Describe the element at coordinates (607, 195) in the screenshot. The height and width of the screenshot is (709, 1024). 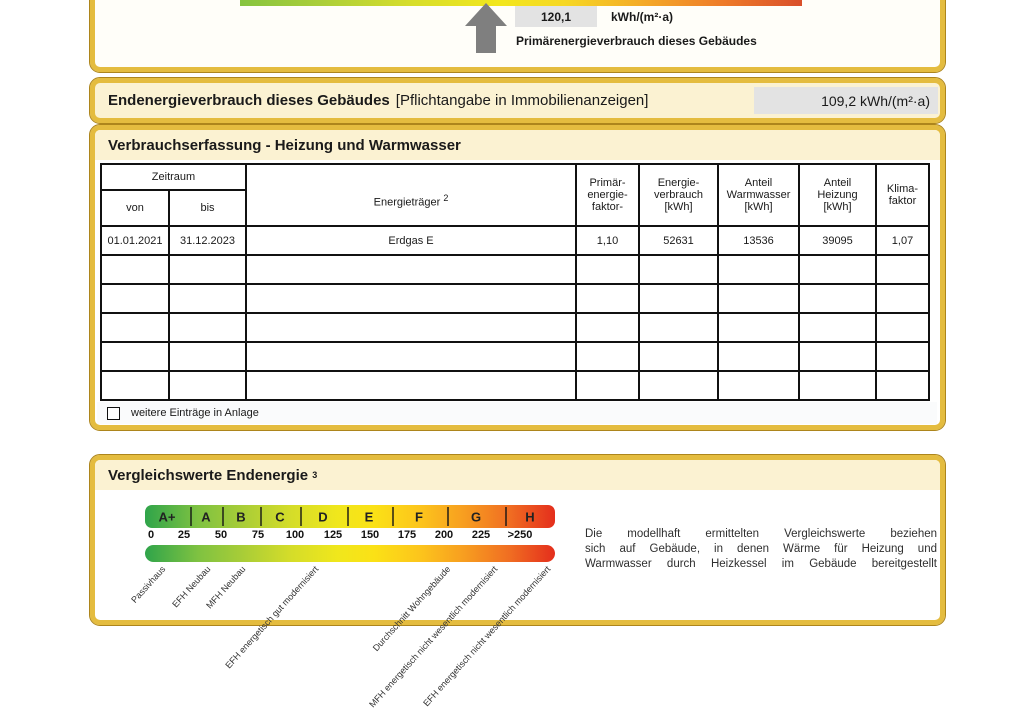
I see `col-header-primaerfaktor: Primär- energie- faktor-` at that location.